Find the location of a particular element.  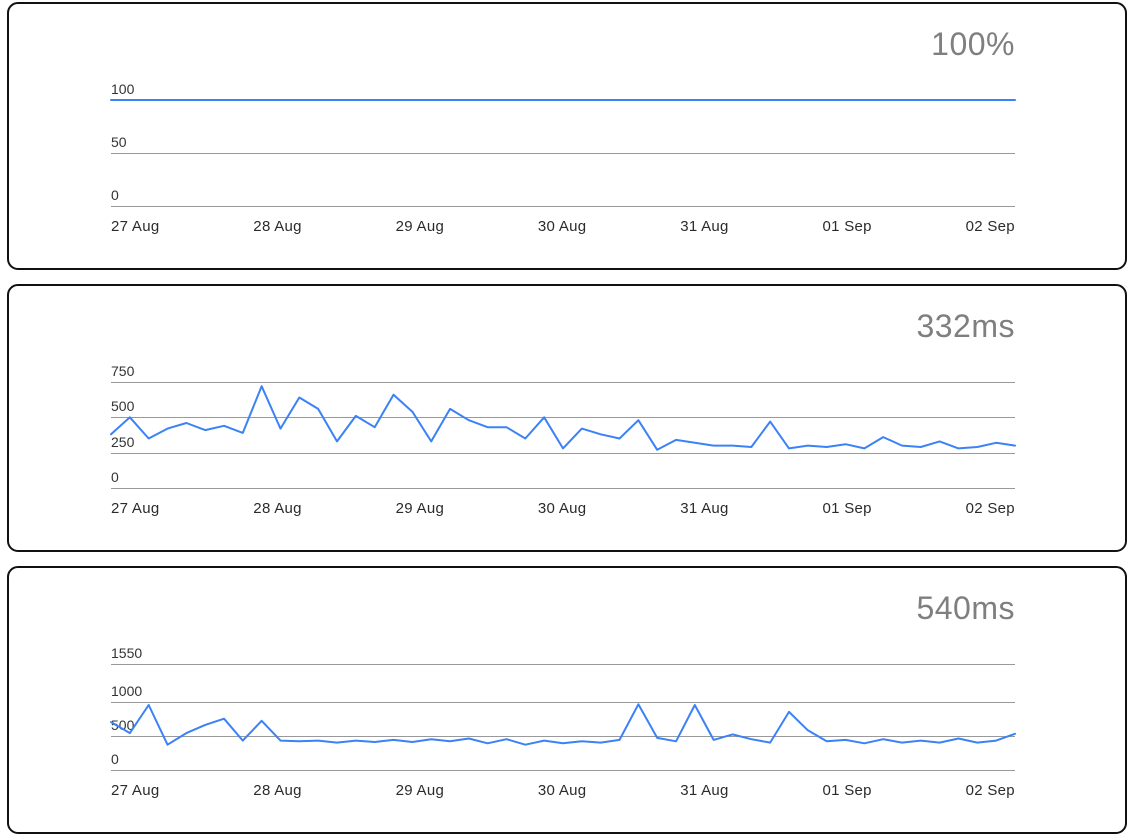

max-response-line-series is located at coordinates (563, 724).